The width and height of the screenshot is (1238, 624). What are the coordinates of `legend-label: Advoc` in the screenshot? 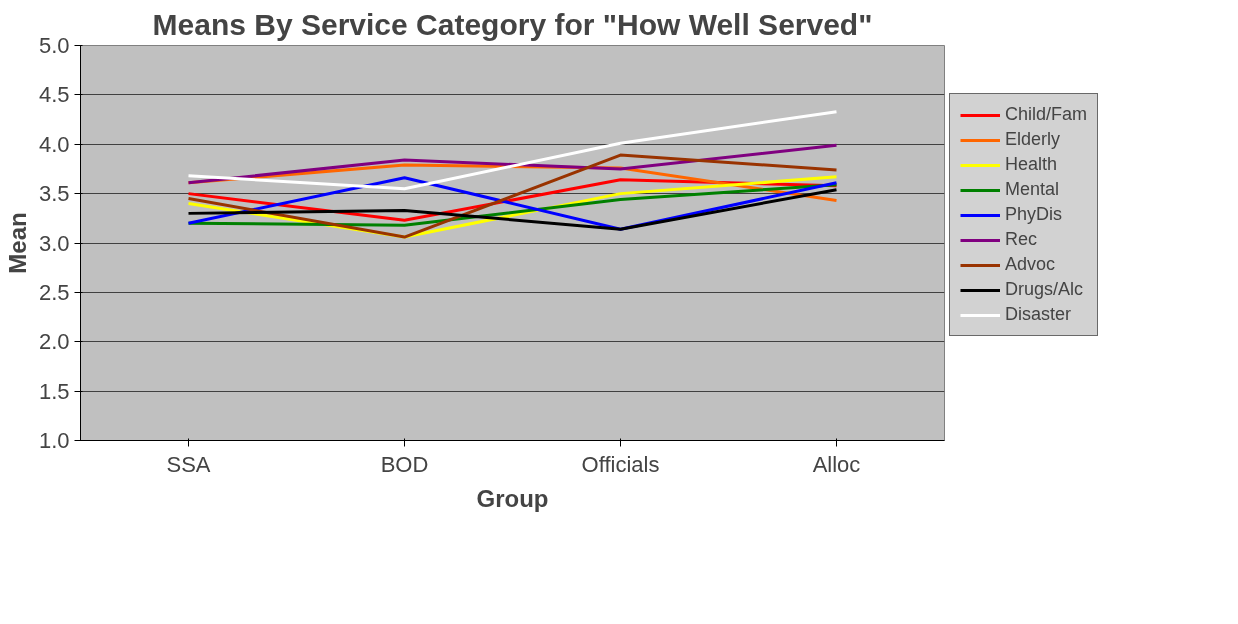 It's located at (1030, 264).